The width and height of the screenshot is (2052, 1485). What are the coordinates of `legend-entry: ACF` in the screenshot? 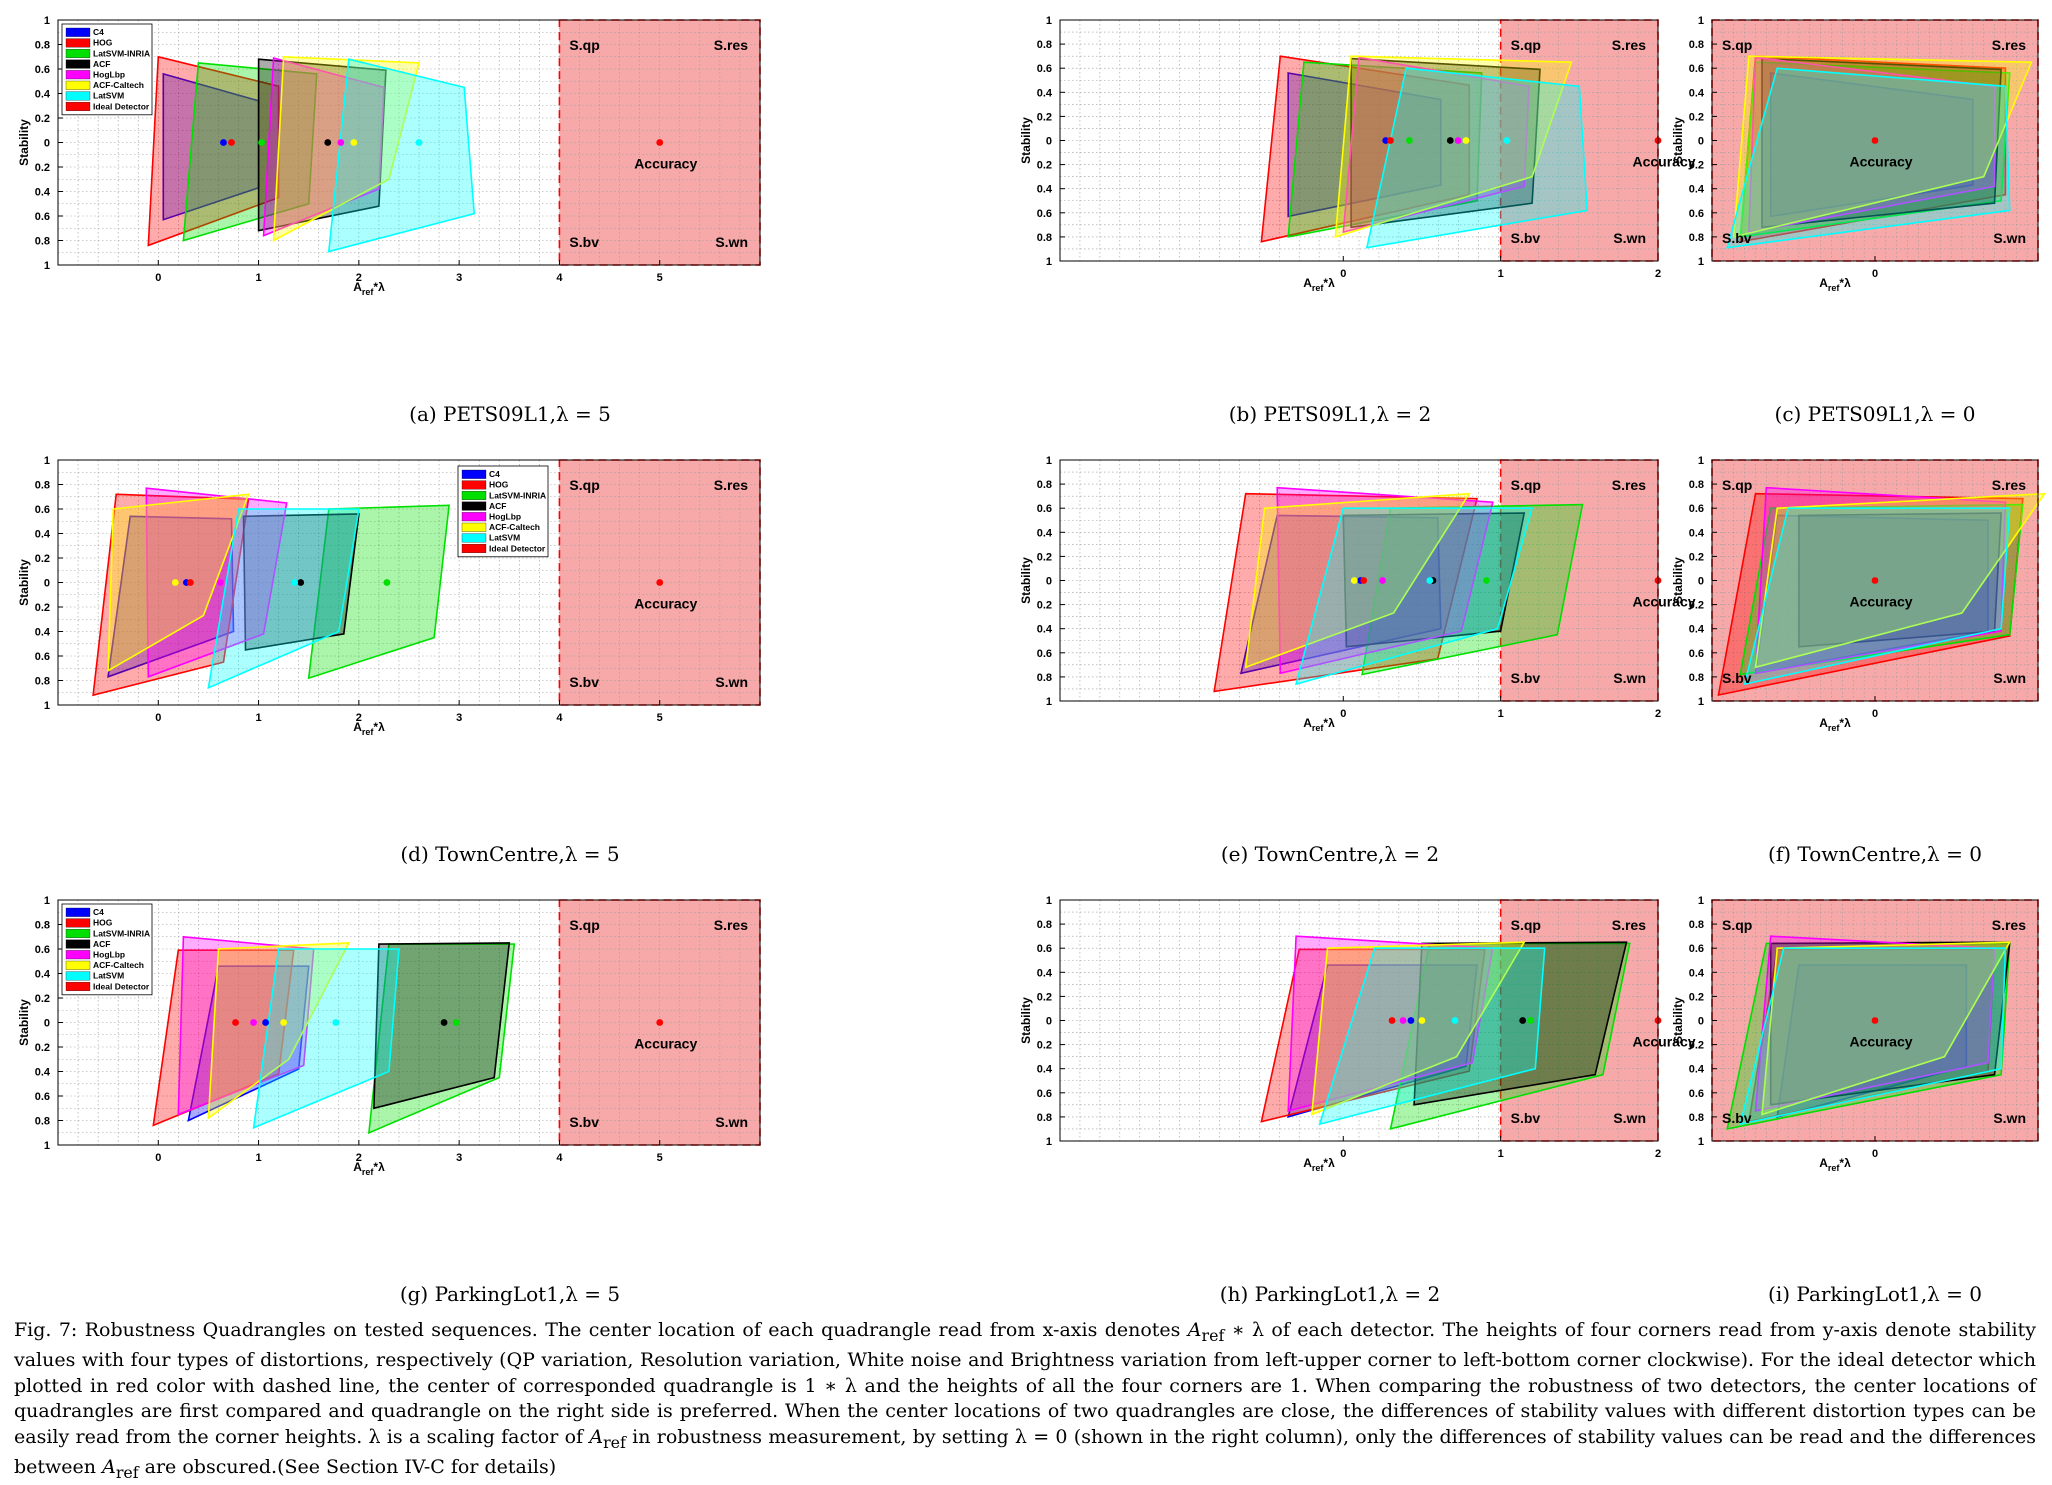 It's located at (101, 944).